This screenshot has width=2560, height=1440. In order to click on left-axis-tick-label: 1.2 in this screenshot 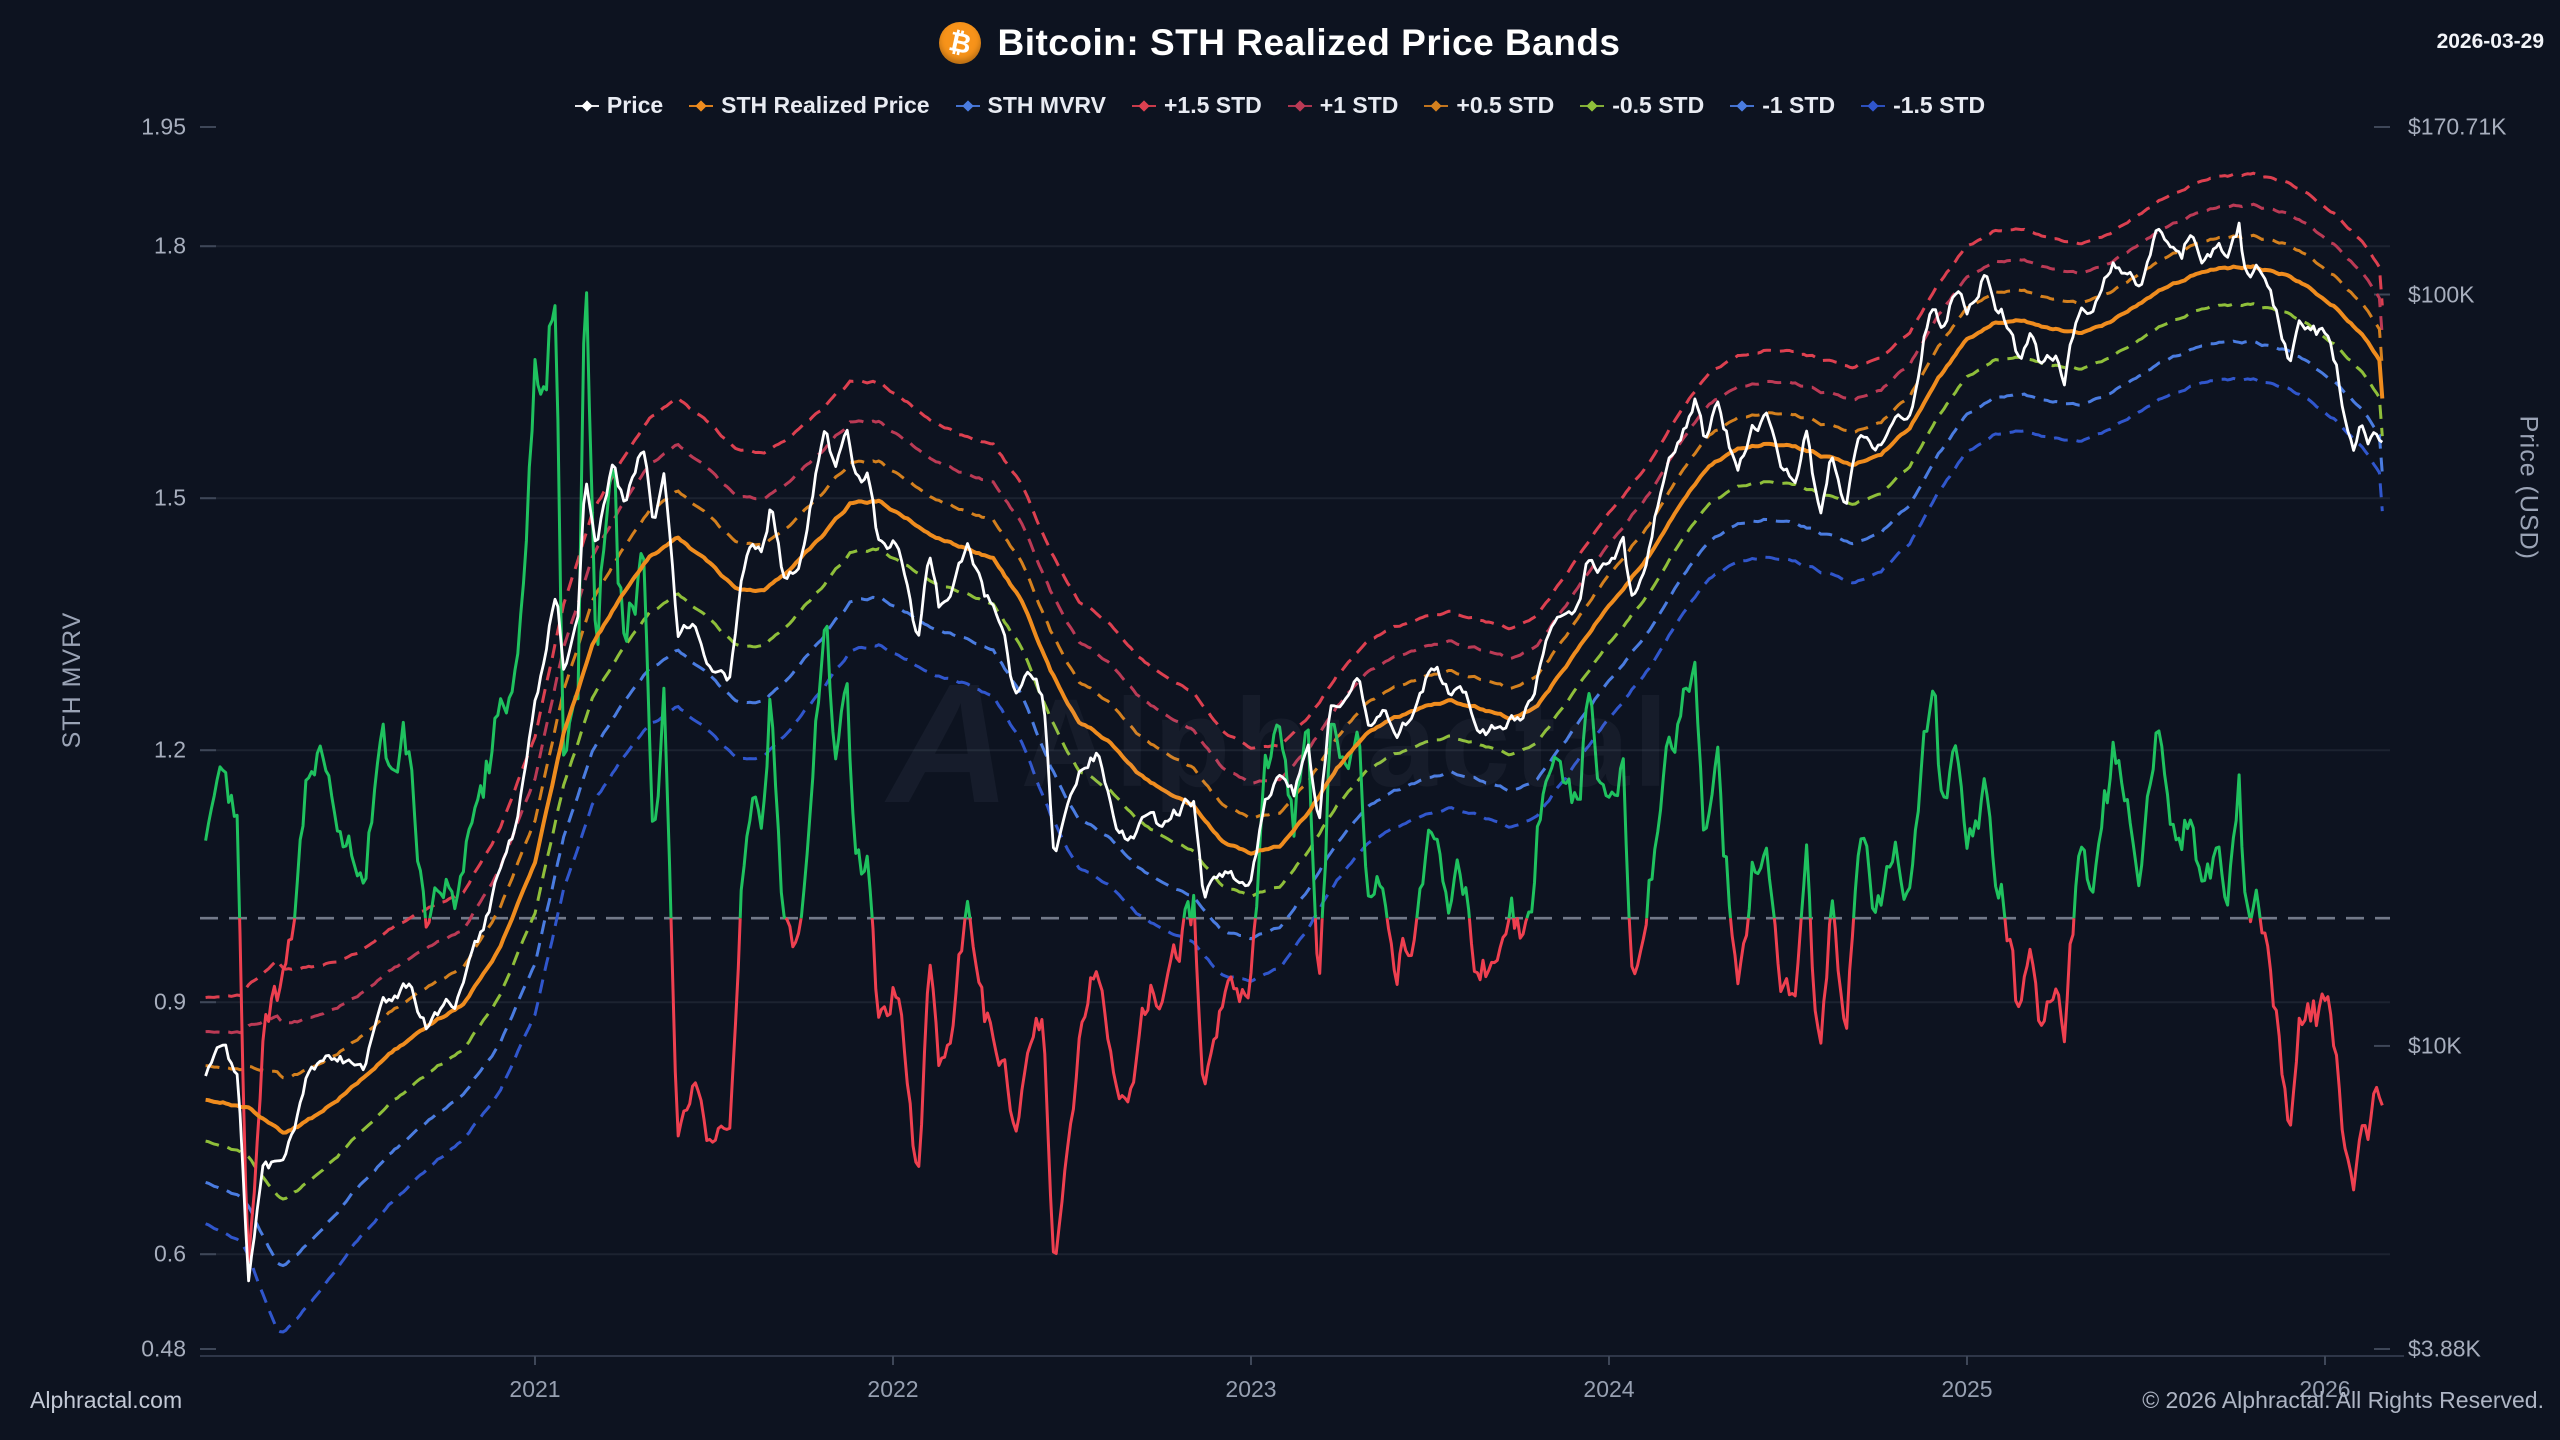, I will do `click(170, 749)`.